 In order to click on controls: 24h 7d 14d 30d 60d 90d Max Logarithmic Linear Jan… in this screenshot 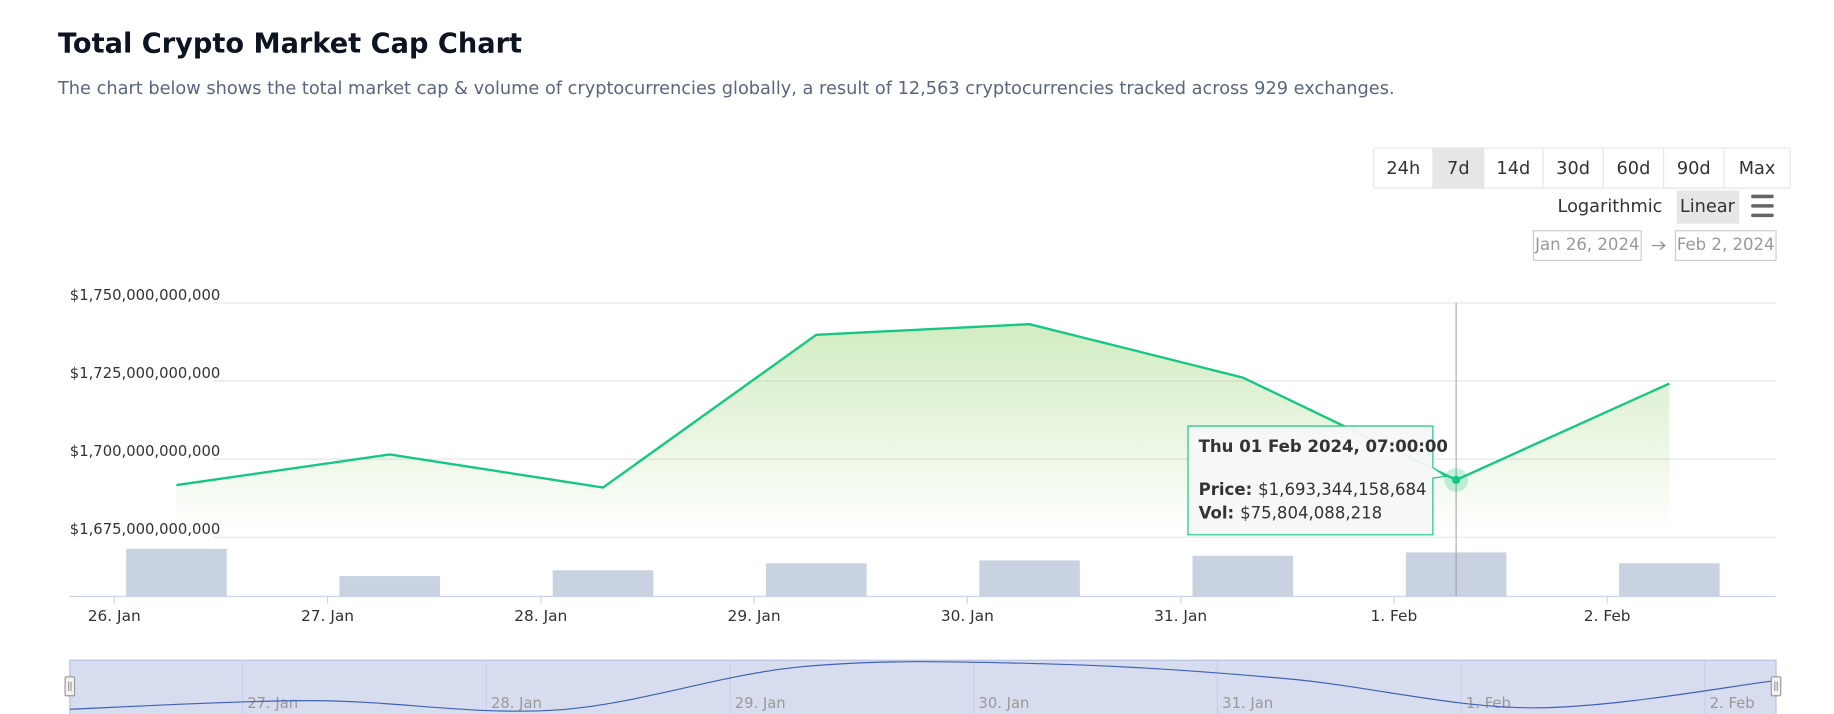, I will do `click(1582, 204)`.